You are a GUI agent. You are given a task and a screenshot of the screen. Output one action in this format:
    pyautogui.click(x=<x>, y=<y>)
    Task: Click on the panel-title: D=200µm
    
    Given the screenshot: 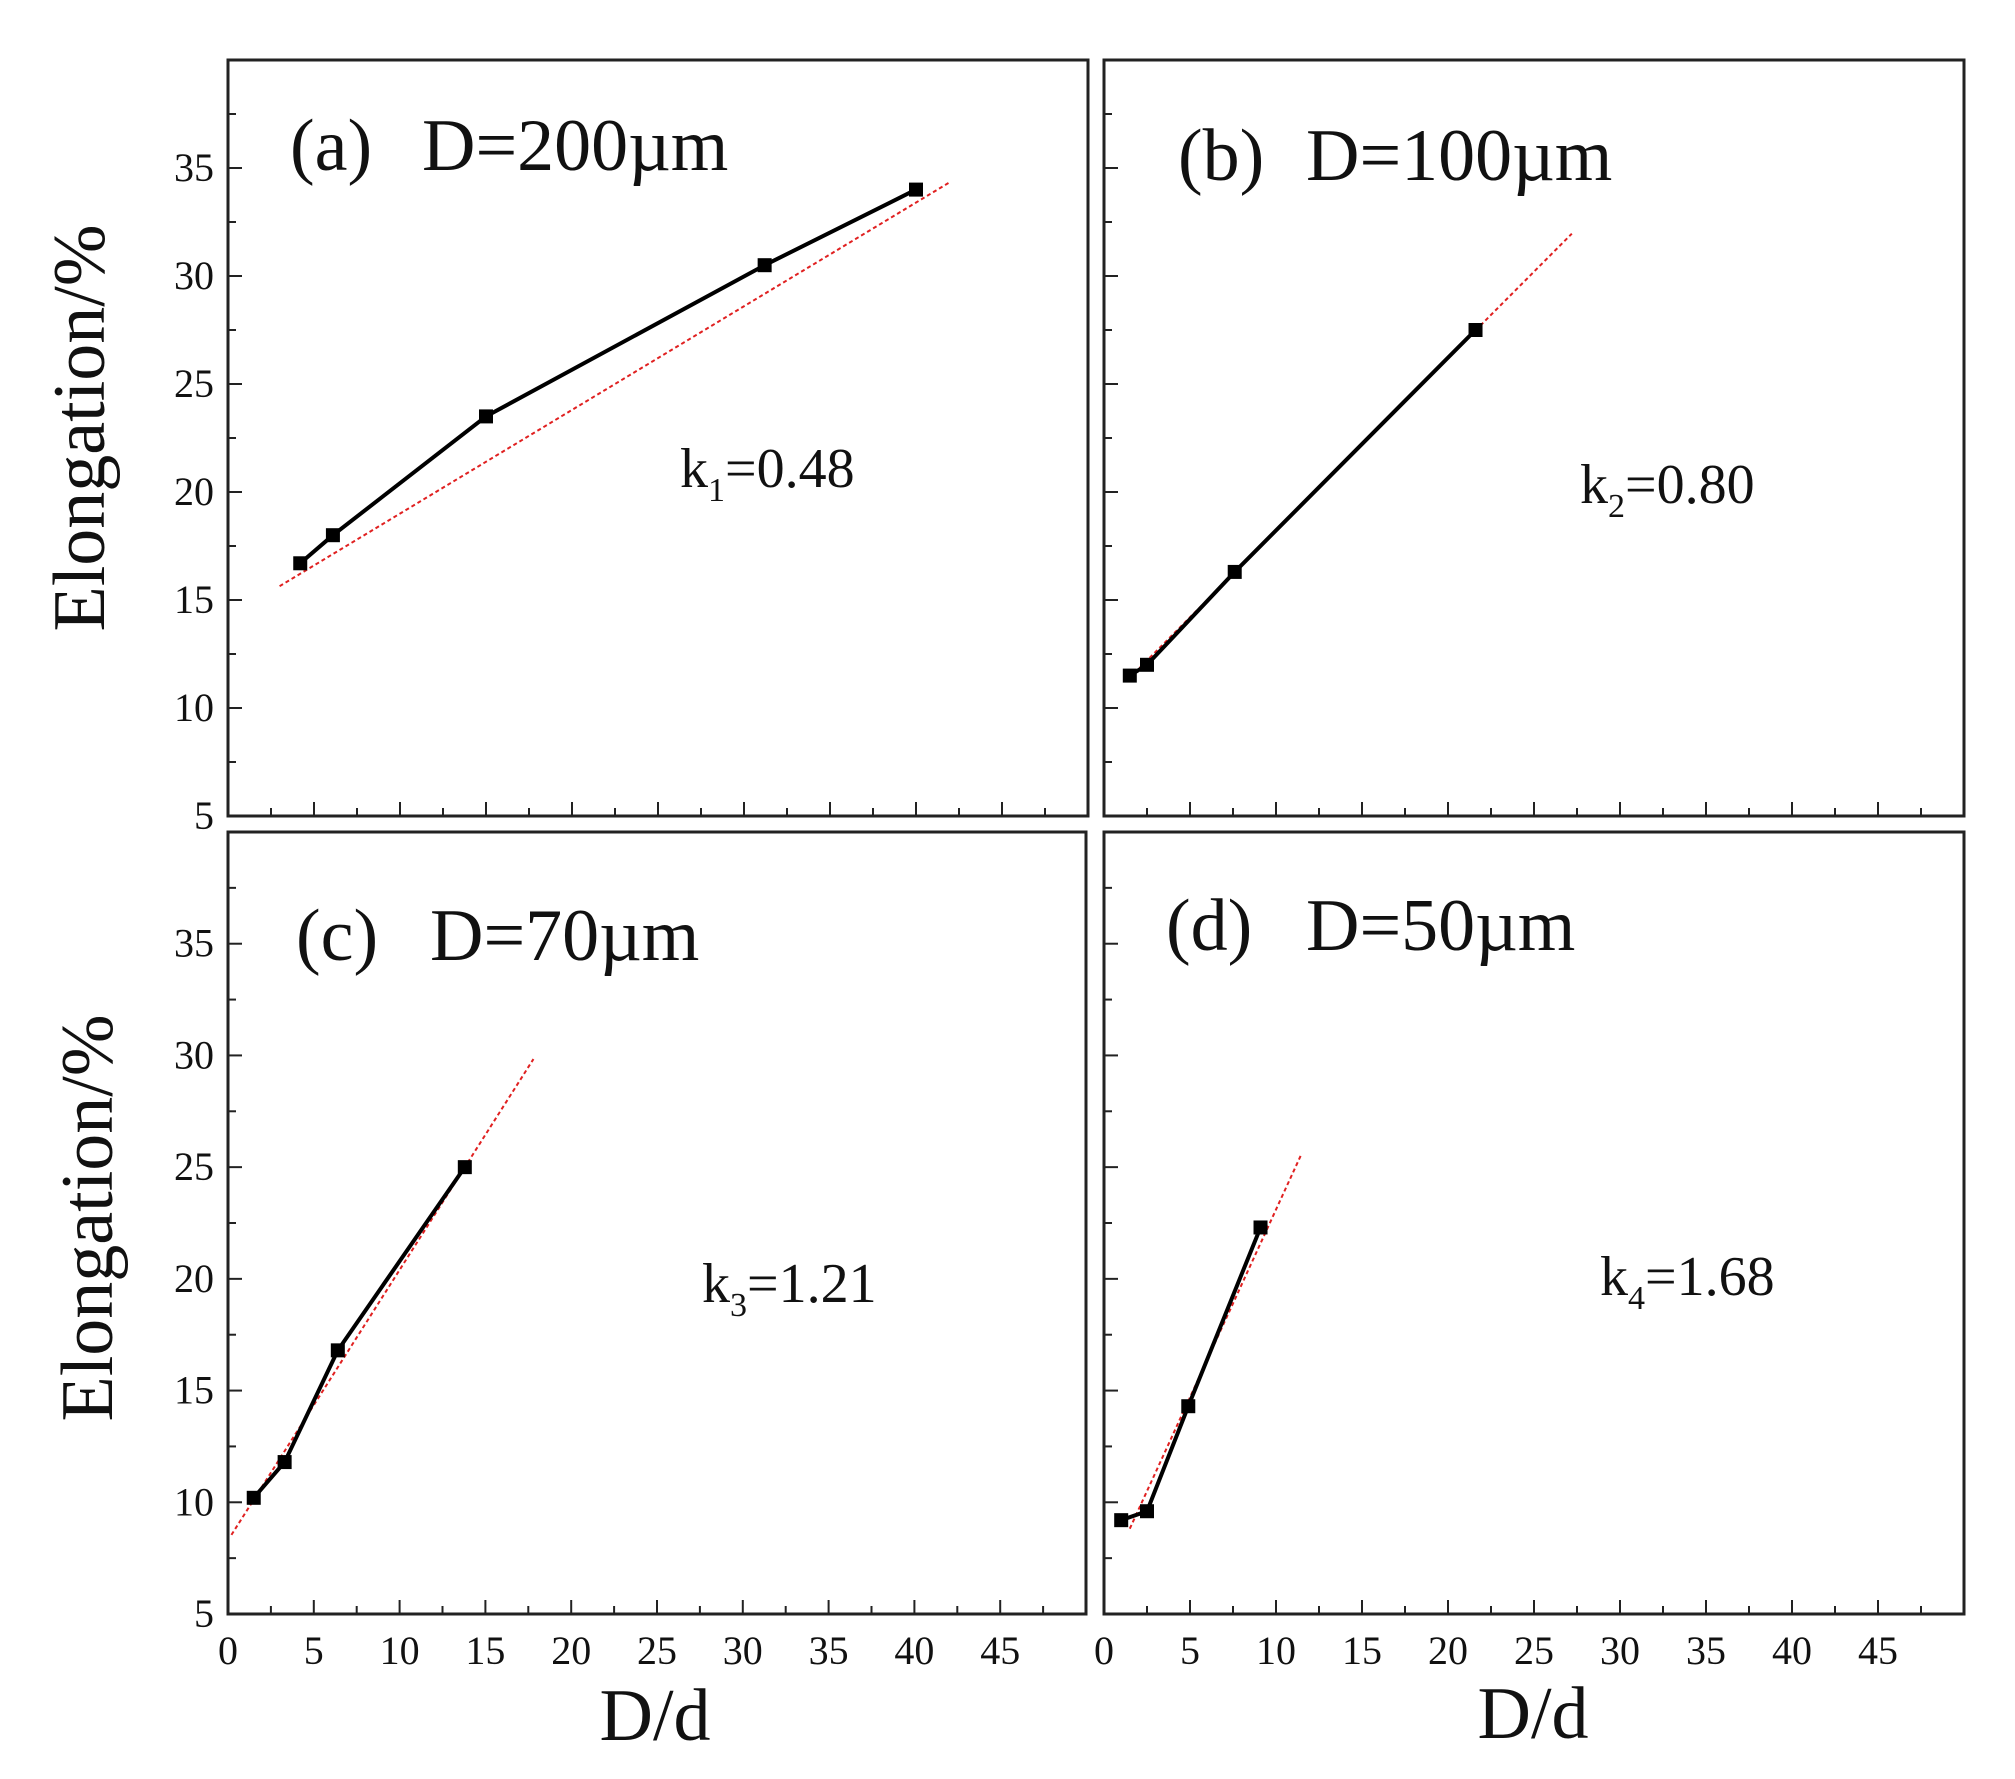 What is the action you would take?
    pyautogui.click(x=575, y=146)
    